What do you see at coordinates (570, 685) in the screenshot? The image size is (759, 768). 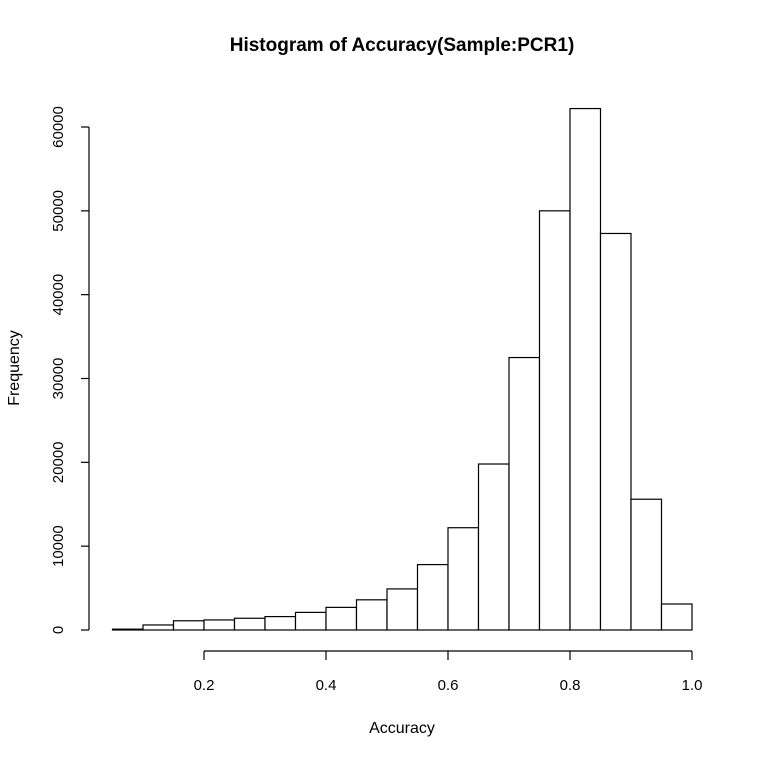 I see `x-tick-label: 0.8` at bounding box center [570, 685].